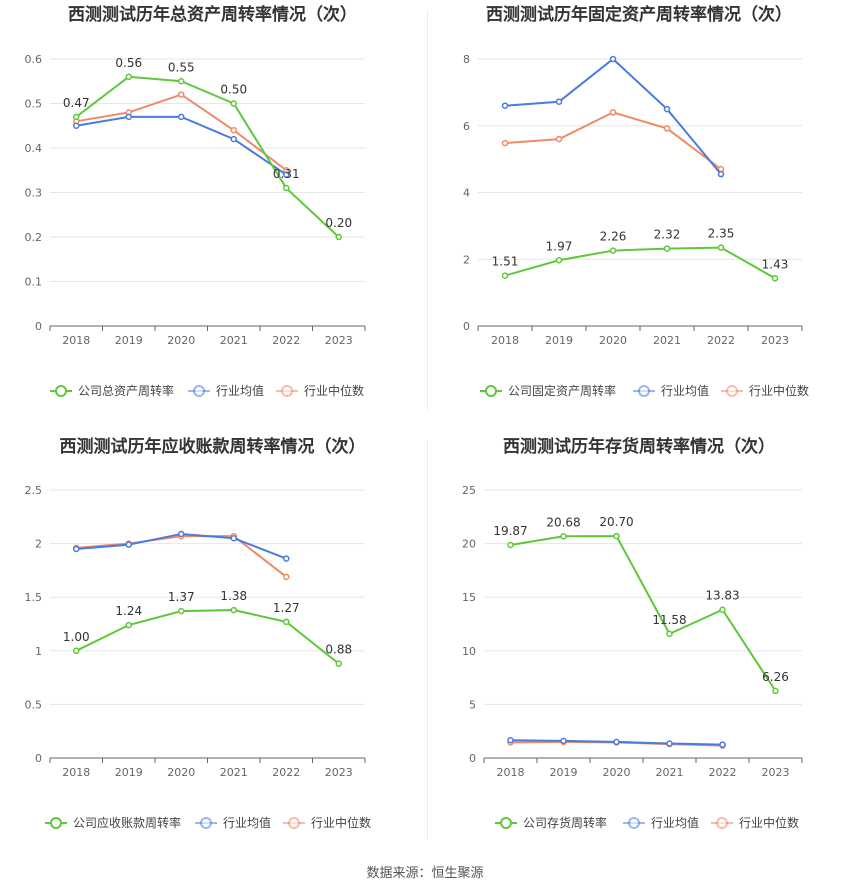  What do you see at coordinates (76, 772) in the screenshot?
I see `x-tick-label: 2018` at bounding box center [76, 772].